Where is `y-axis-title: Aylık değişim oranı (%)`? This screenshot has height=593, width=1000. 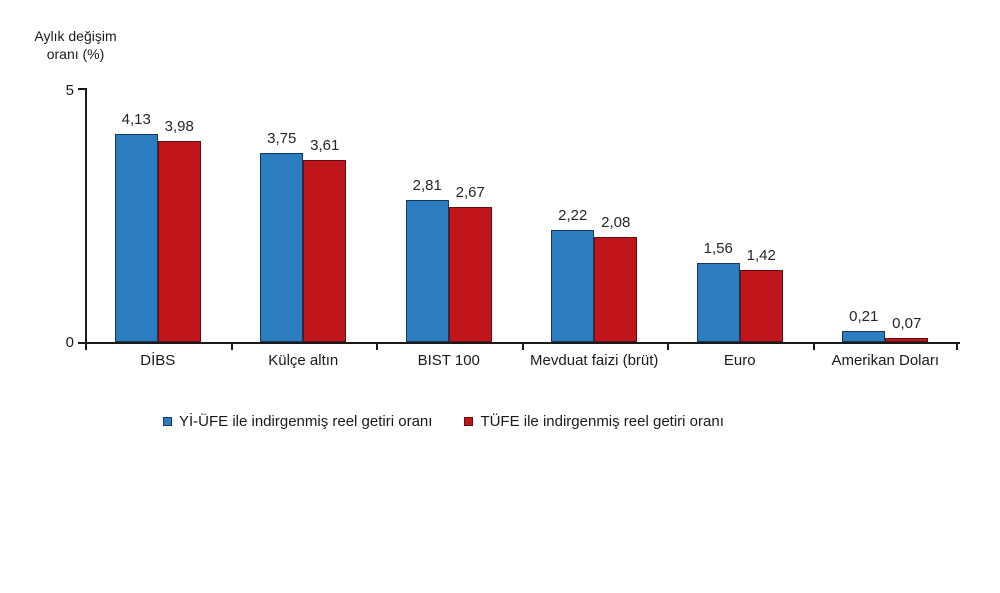 y-axis-title: Aylık değişim oranı (%) is located at coordinates (75, 45).